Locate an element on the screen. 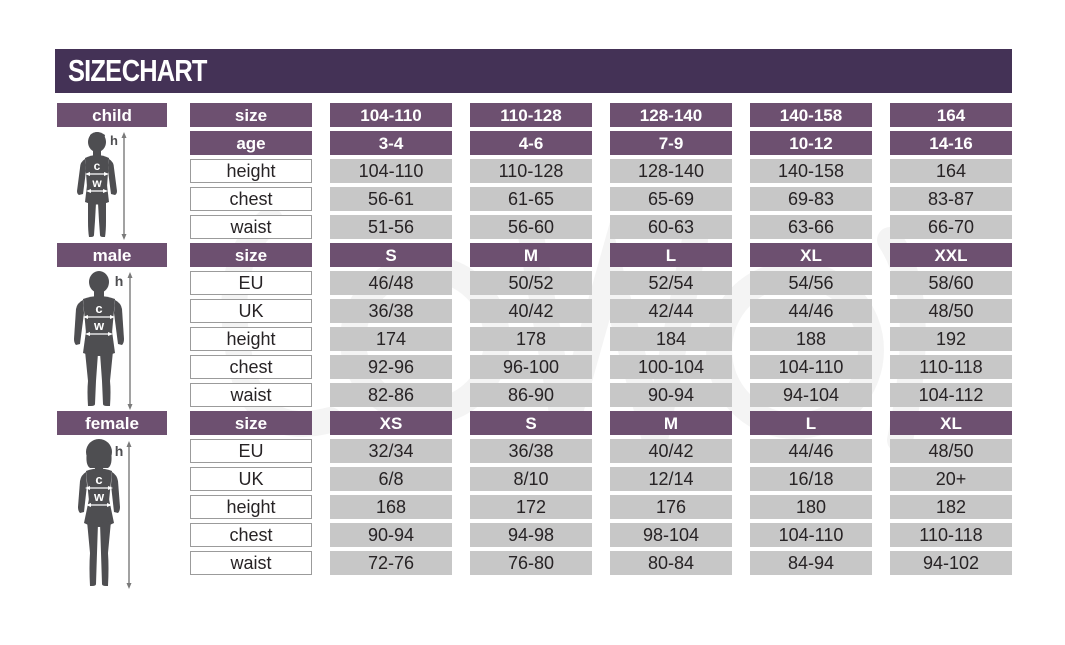 Image resolution: width=1065 pixels, height=645 pixels. female-chest-value-3: 104-110 is located at coordinates (811, 535).